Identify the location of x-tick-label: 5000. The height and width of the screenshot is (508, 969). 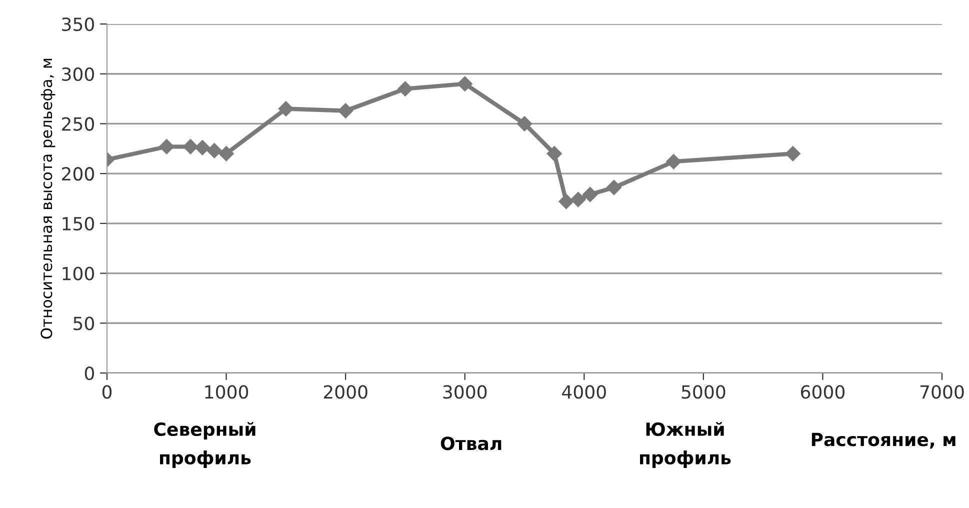
(704, 392).